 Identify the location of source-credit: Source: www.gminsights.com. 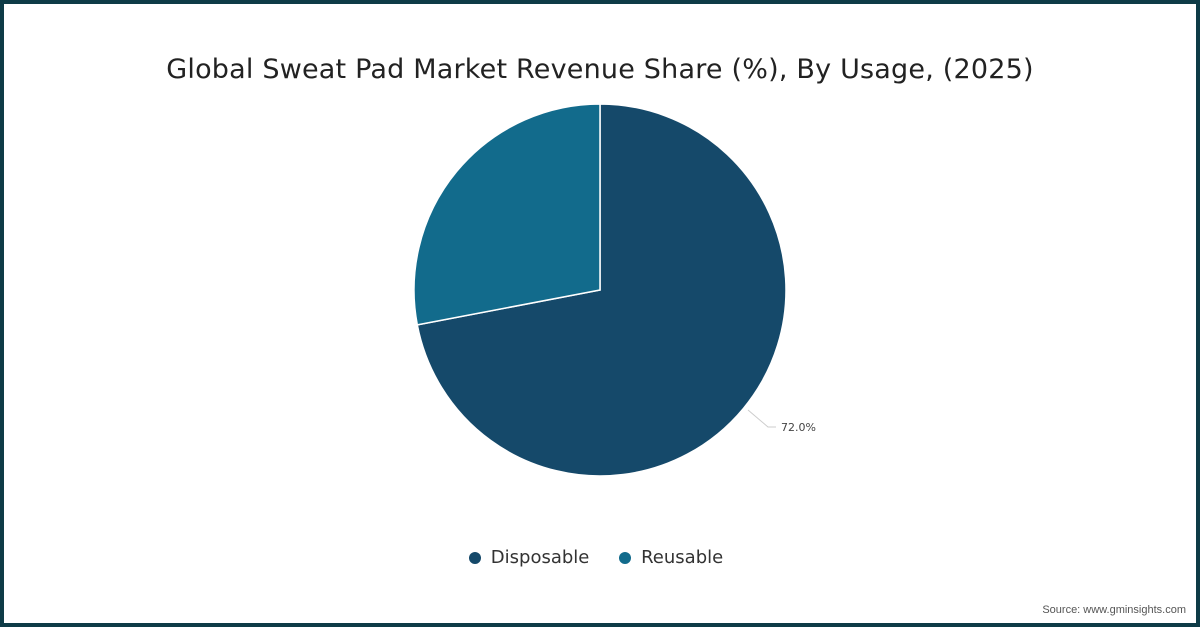
(1114, 610).